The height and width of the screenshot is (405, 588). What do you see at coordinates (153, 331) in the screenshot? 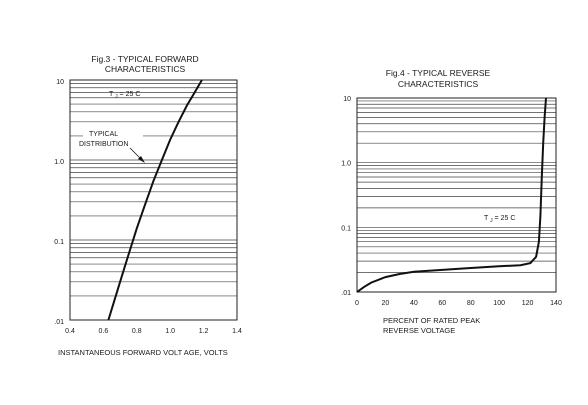
I see `fig3-x-tick-labels: 0.4 0.6 0.8 1.0 1.2 1.4` at bounding box center [153, 331].